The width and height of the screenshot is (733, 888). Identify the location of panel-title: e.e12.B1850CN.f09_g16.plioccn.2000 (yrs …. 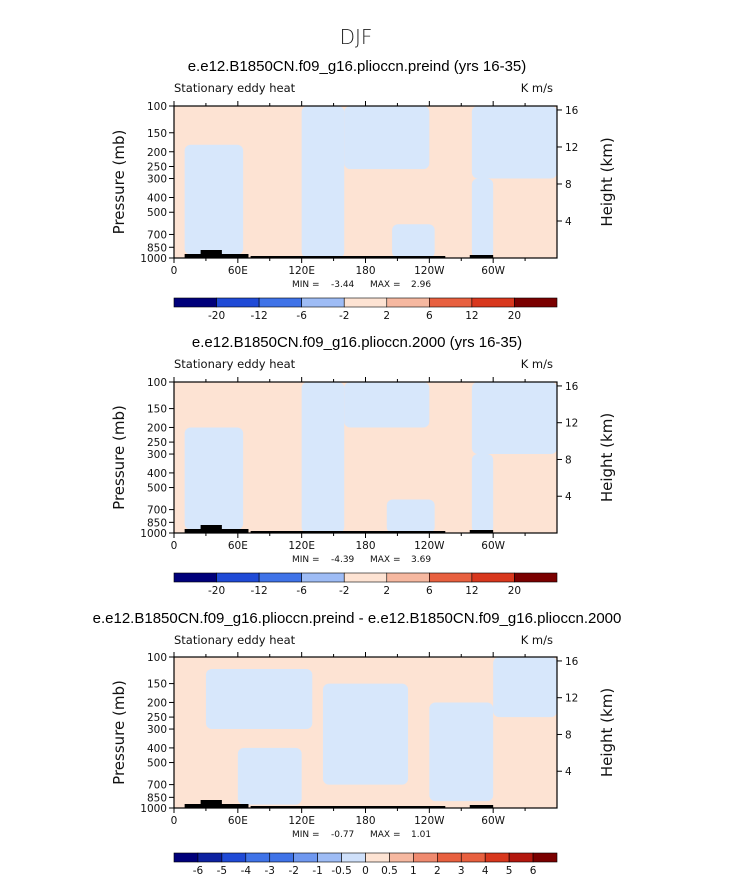
(357, 342).